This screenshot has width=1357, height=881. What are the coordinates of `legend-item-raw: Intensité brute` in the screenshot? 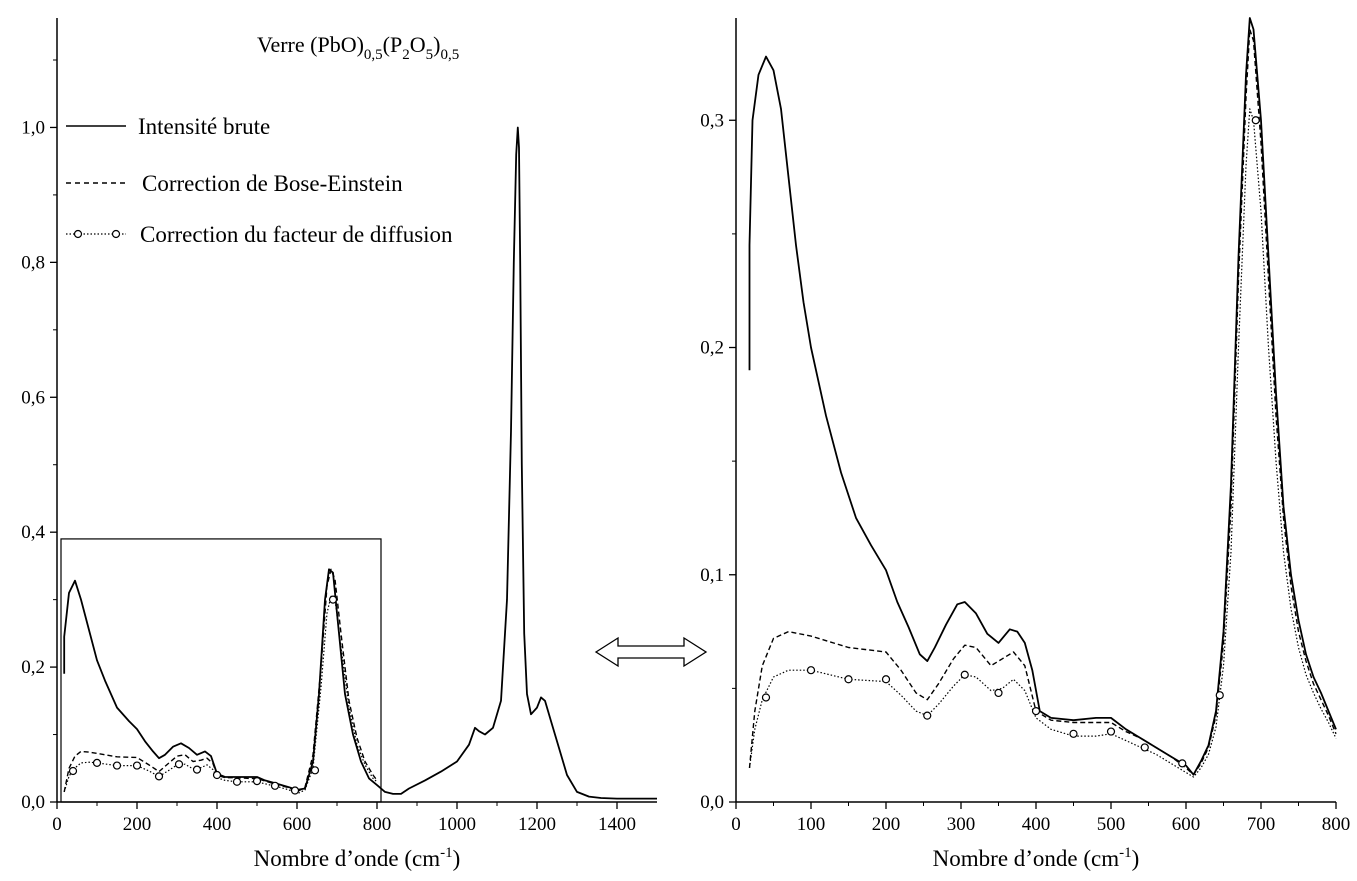 It's located at (168, 126).